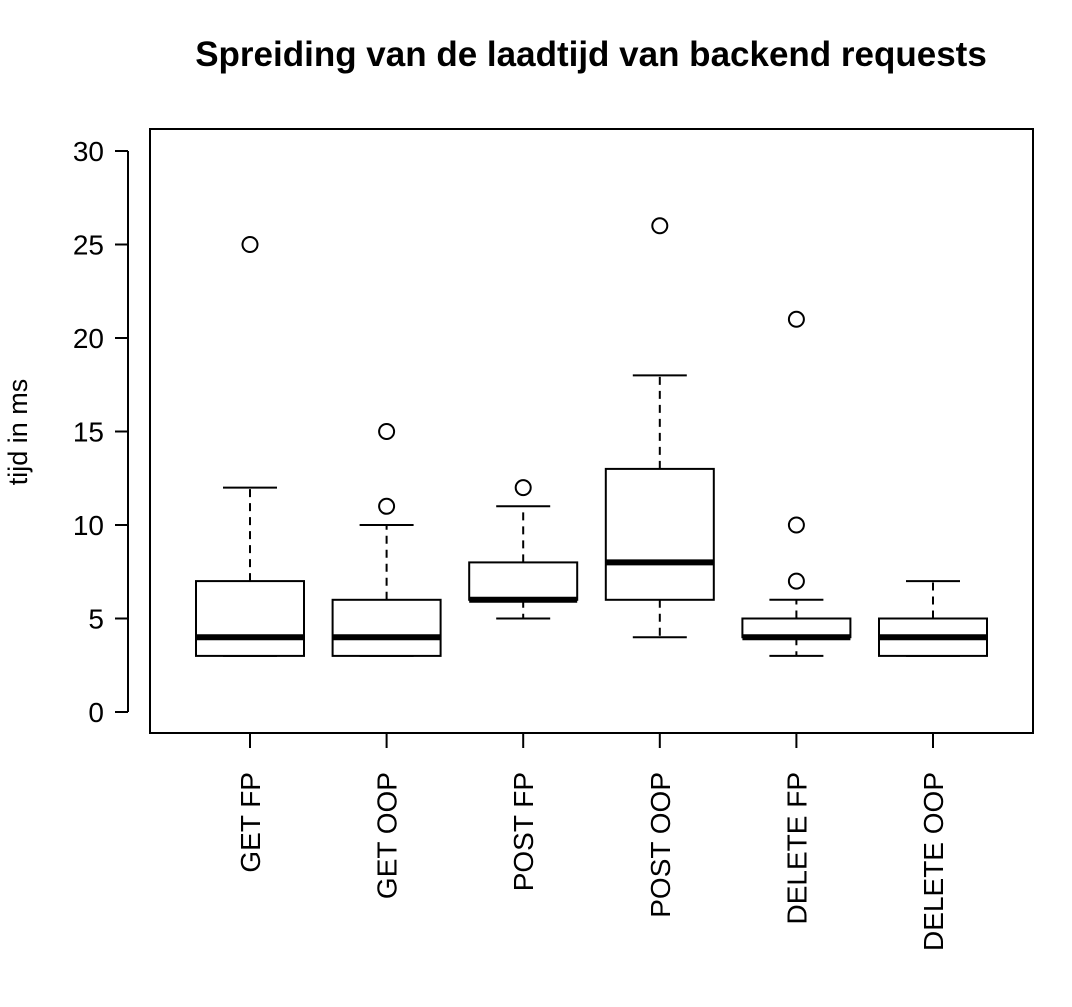  I want to click on x-tick-label: GET OOP, so click(387, 835).